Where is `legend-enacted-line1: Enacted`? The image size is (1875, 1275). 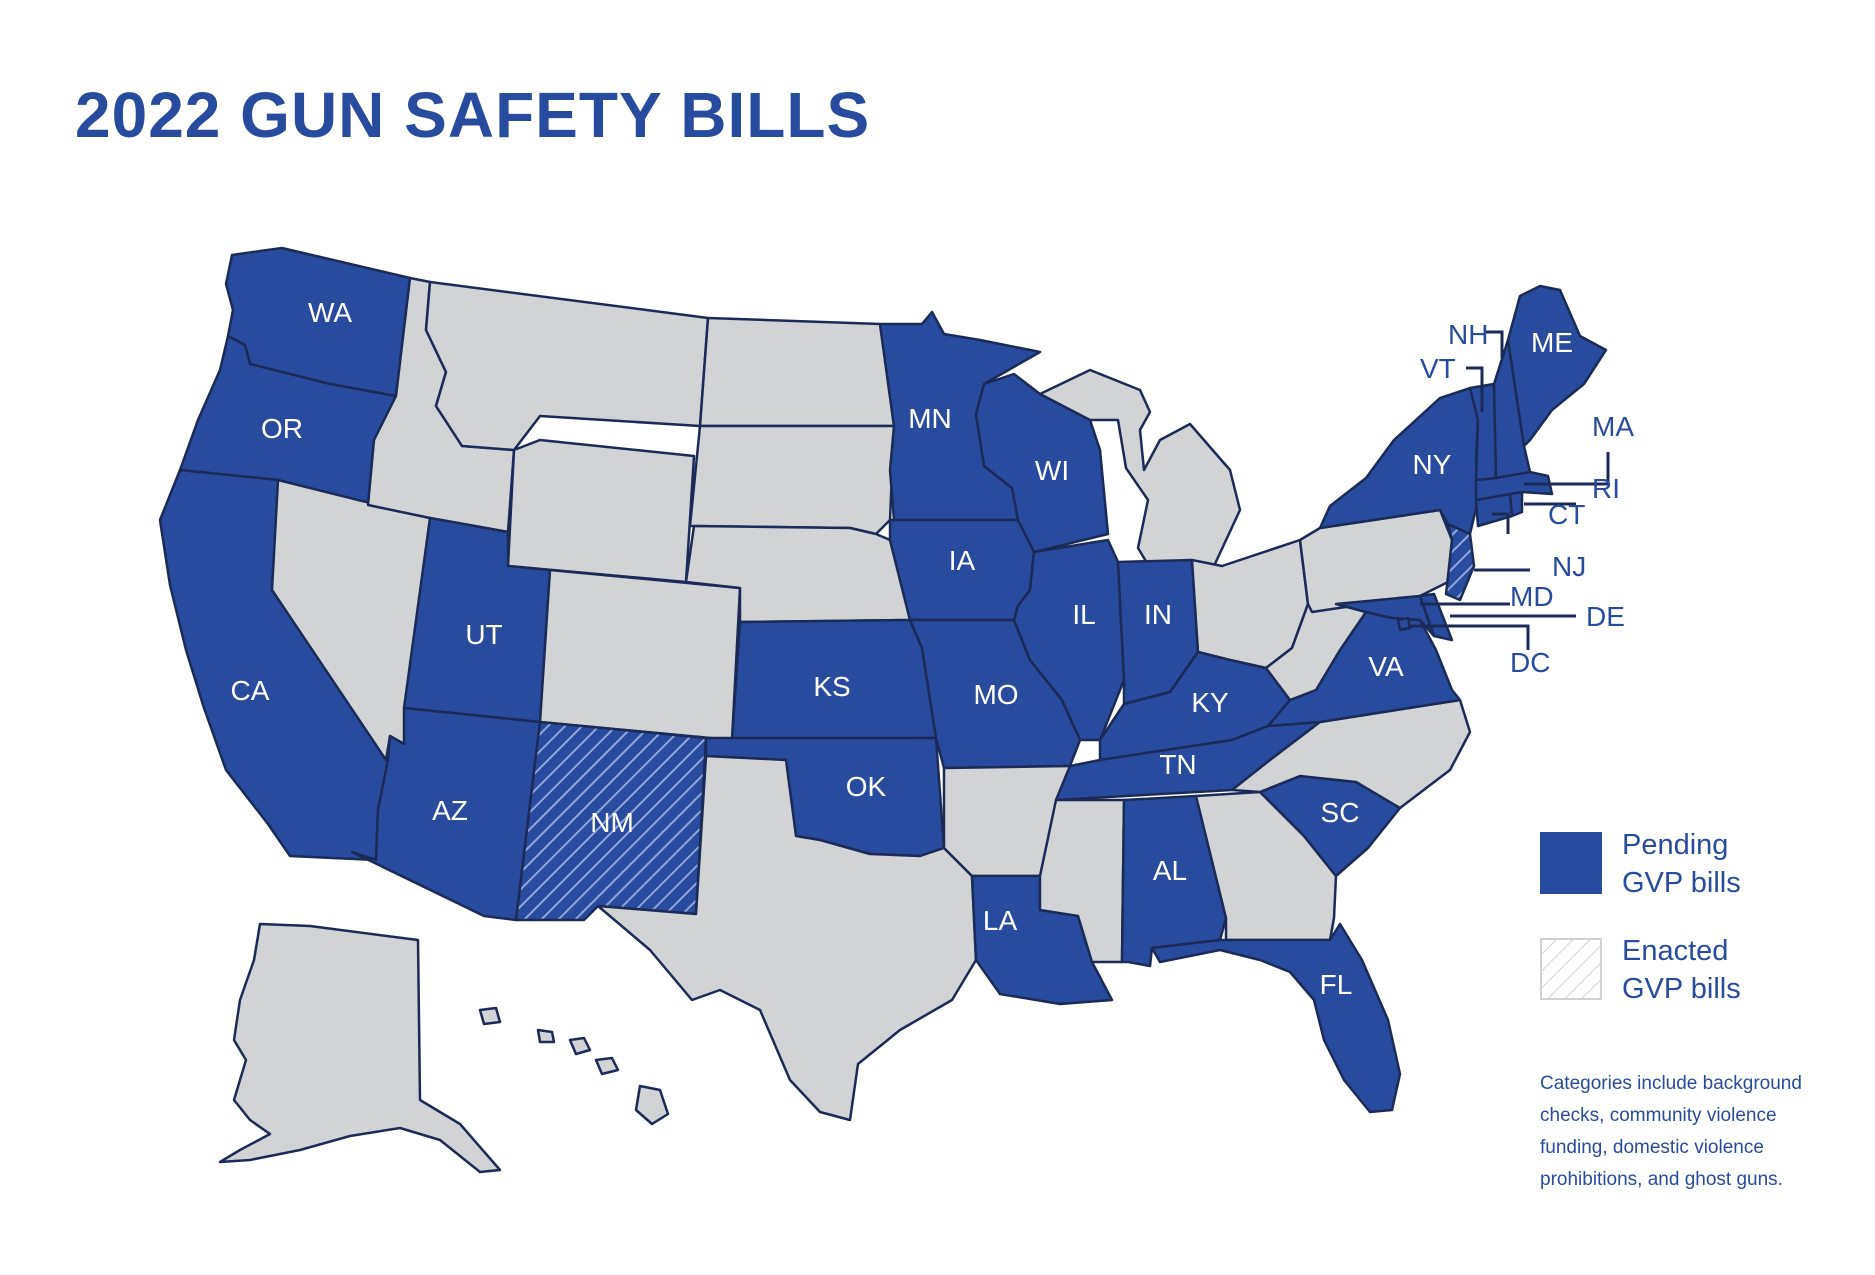
legend-enacted-line1: Enacted is located at coordinates (1675, 951).